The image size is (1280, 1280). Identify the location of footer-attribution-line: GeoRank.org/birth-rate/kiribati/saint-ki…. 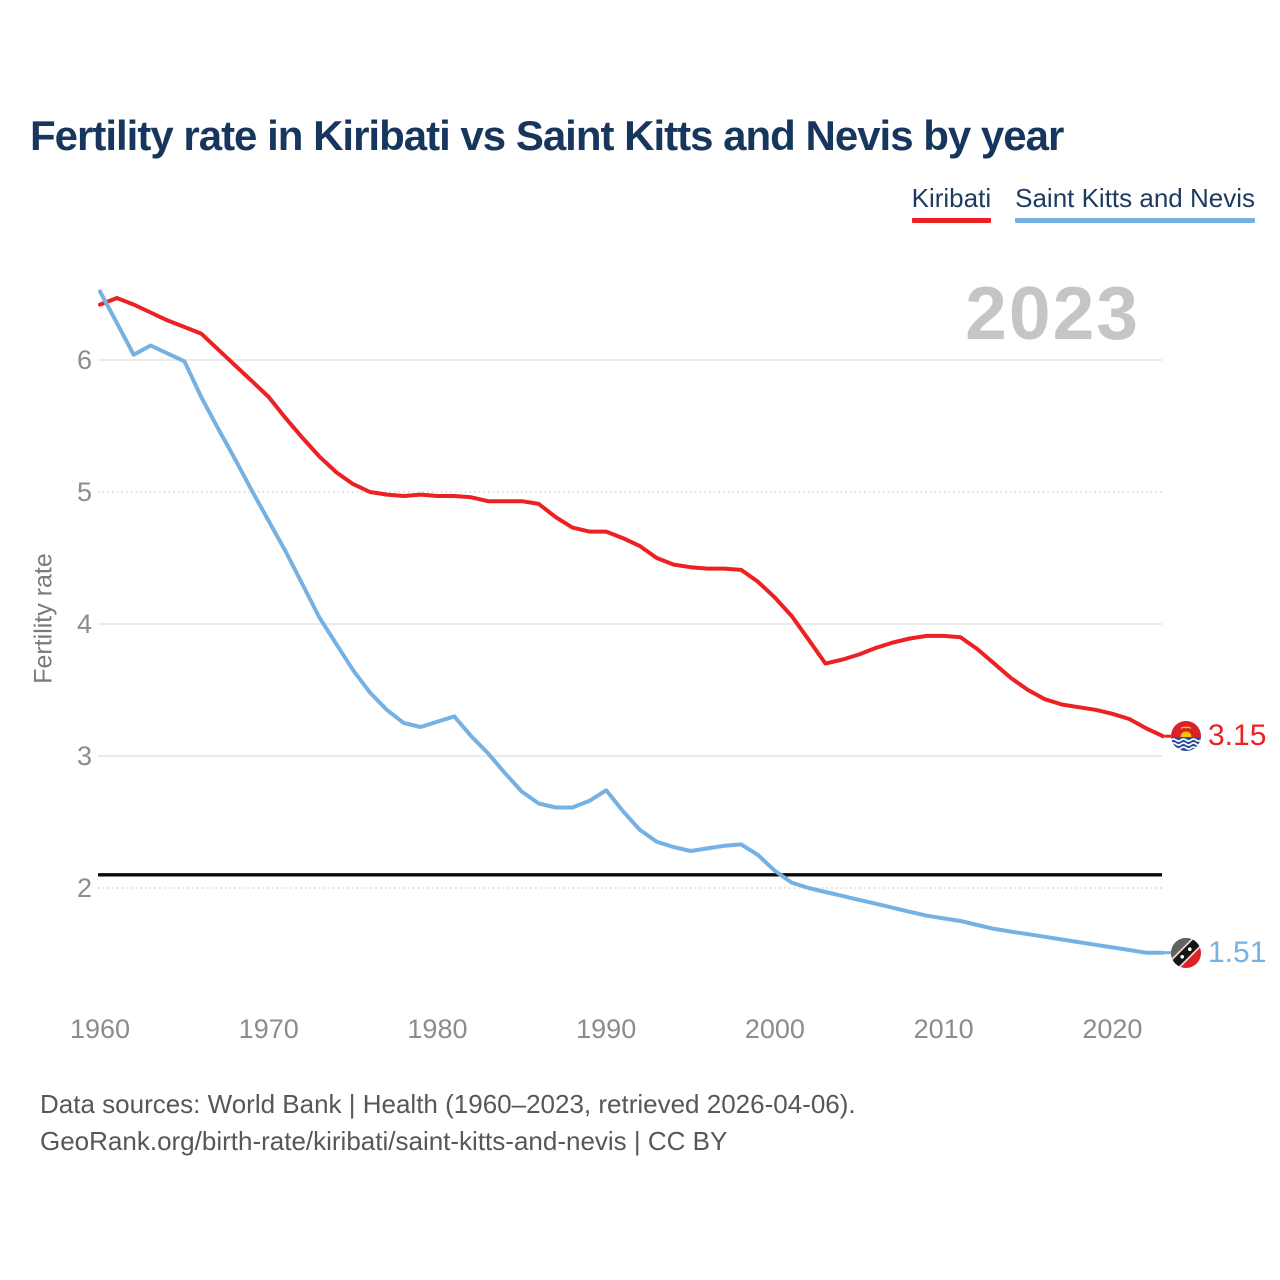
(384, 1141).